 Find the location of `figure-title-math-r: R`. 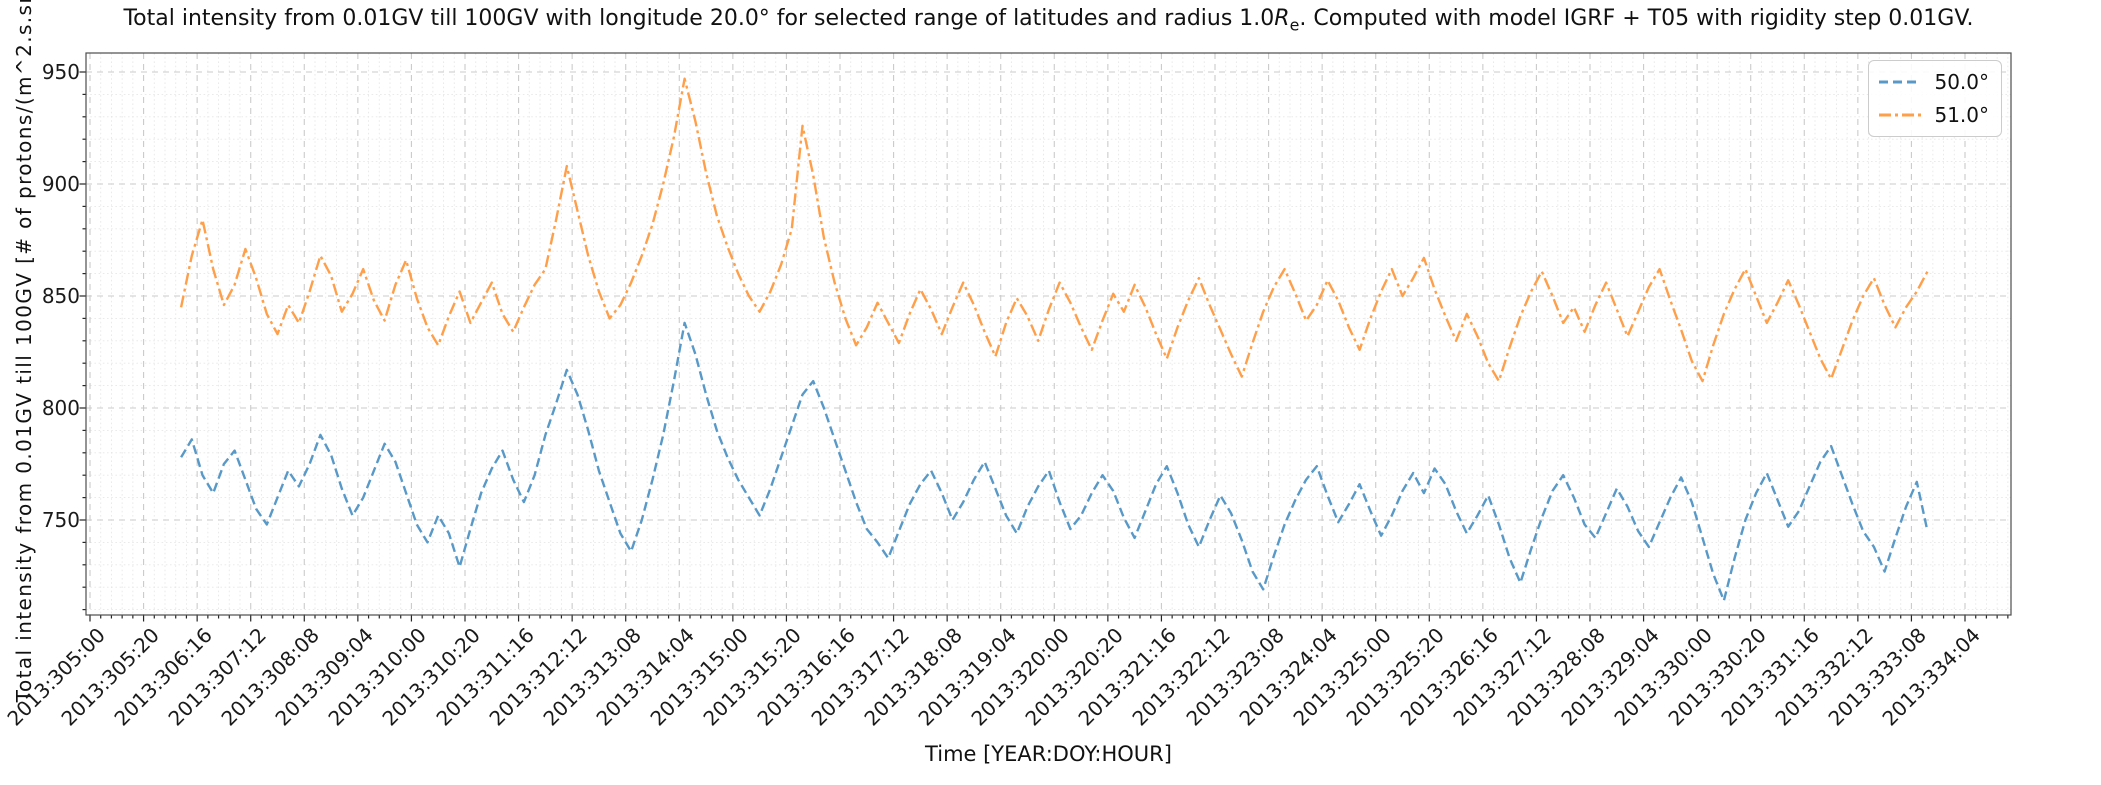

figure-title-math-r: R is located at coordinates (1282, 18).